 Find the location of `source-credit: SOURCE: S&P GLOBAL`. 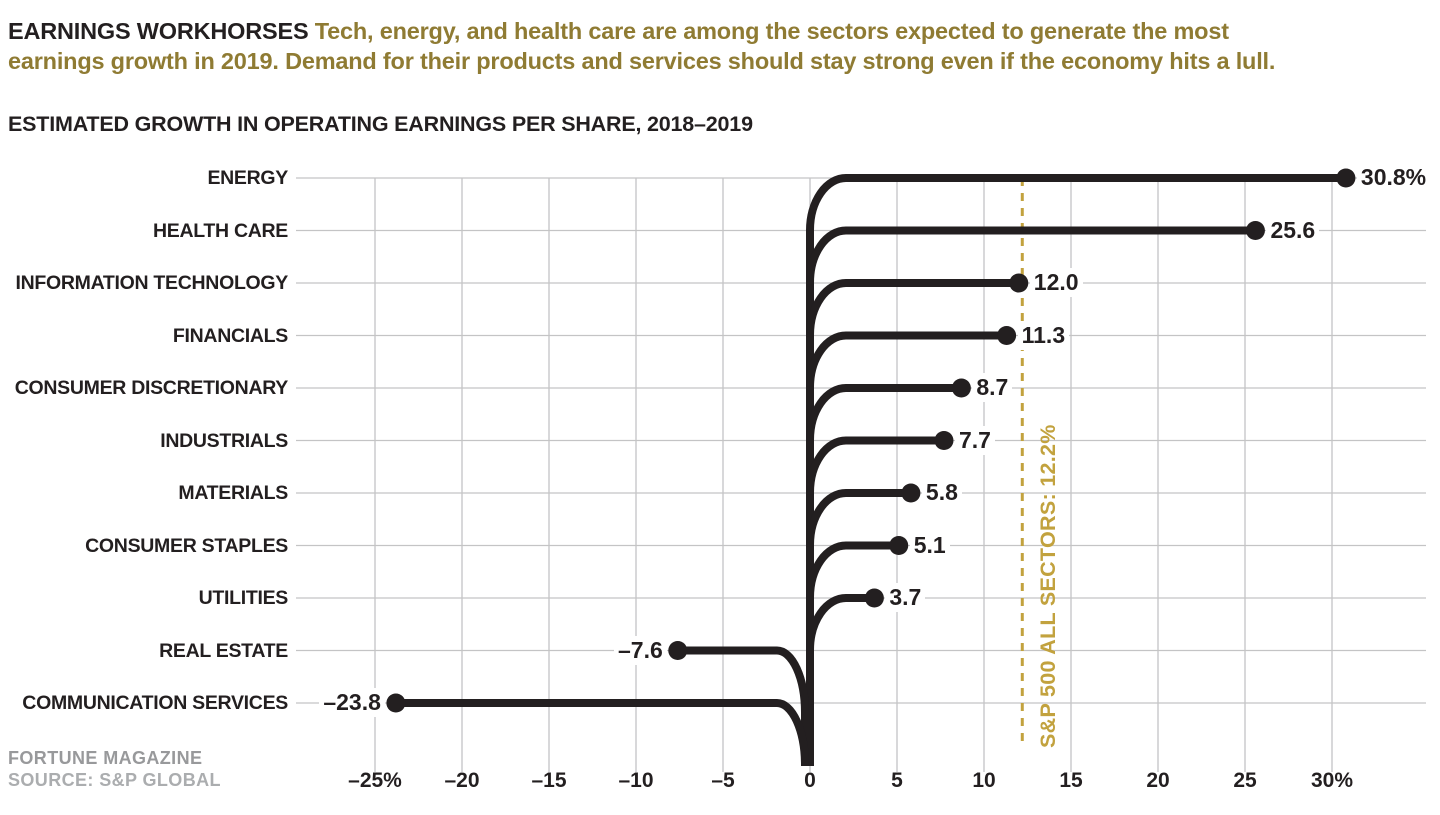

source-credit: SOURCE: S&P GLOBAL is located at coordinates (114, 780).